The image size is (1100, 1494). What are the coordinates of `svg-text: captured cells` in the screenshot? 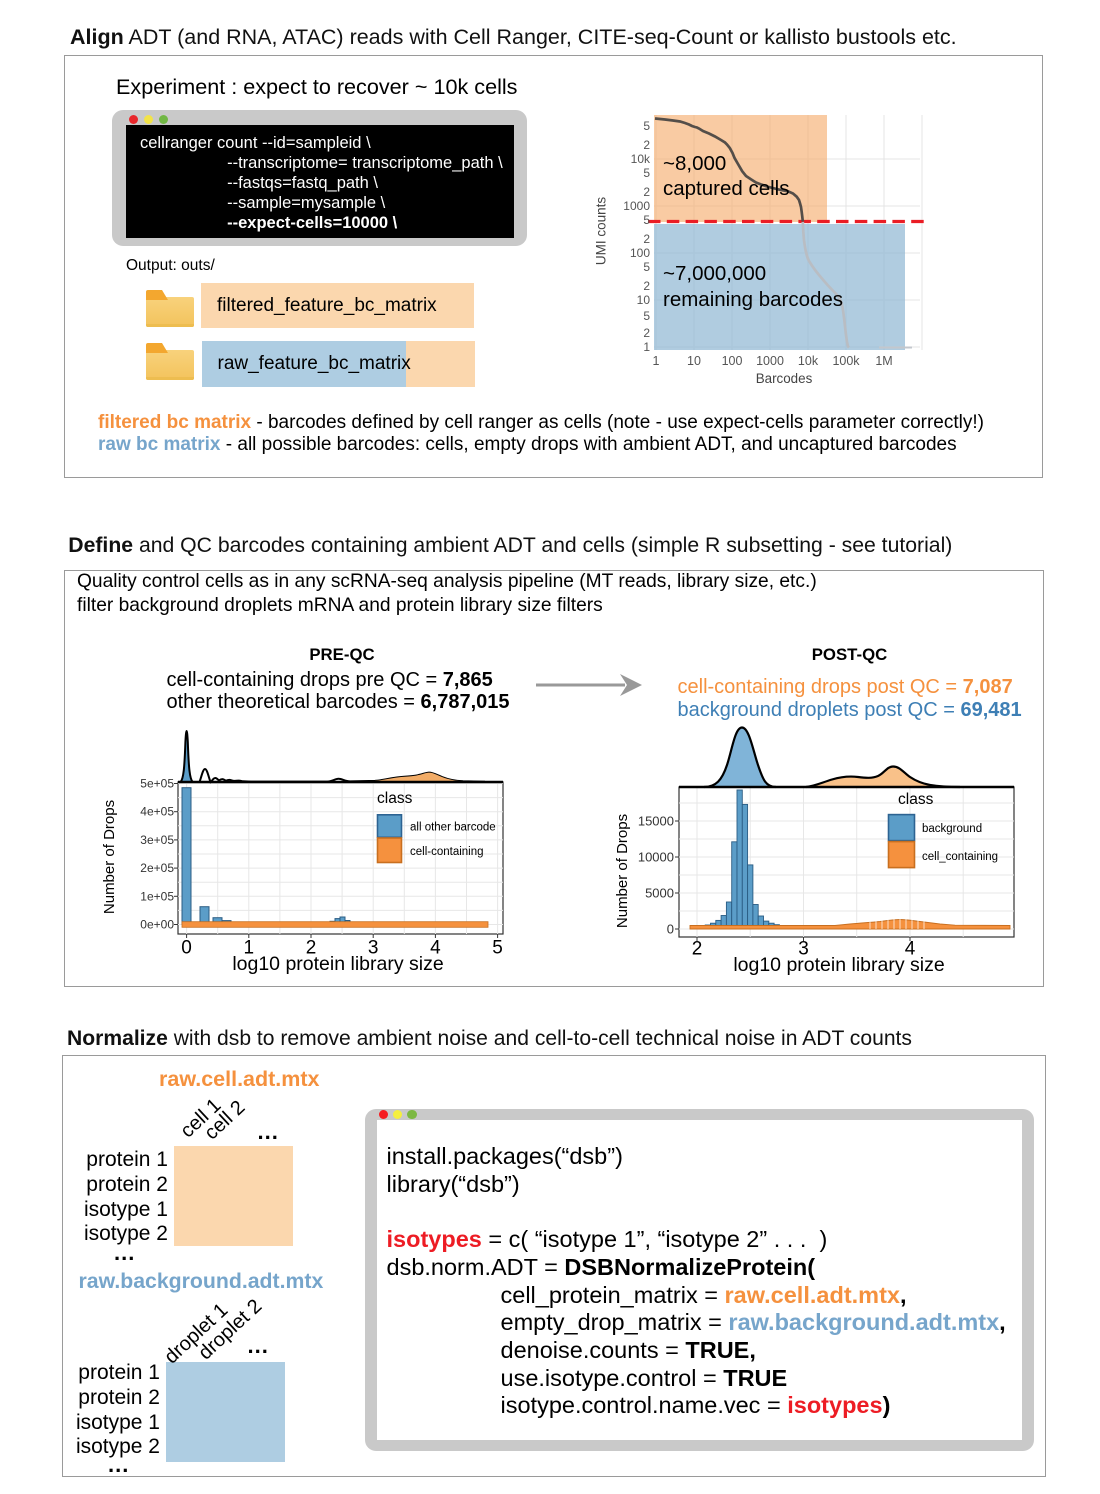 It's located at (726, 188).